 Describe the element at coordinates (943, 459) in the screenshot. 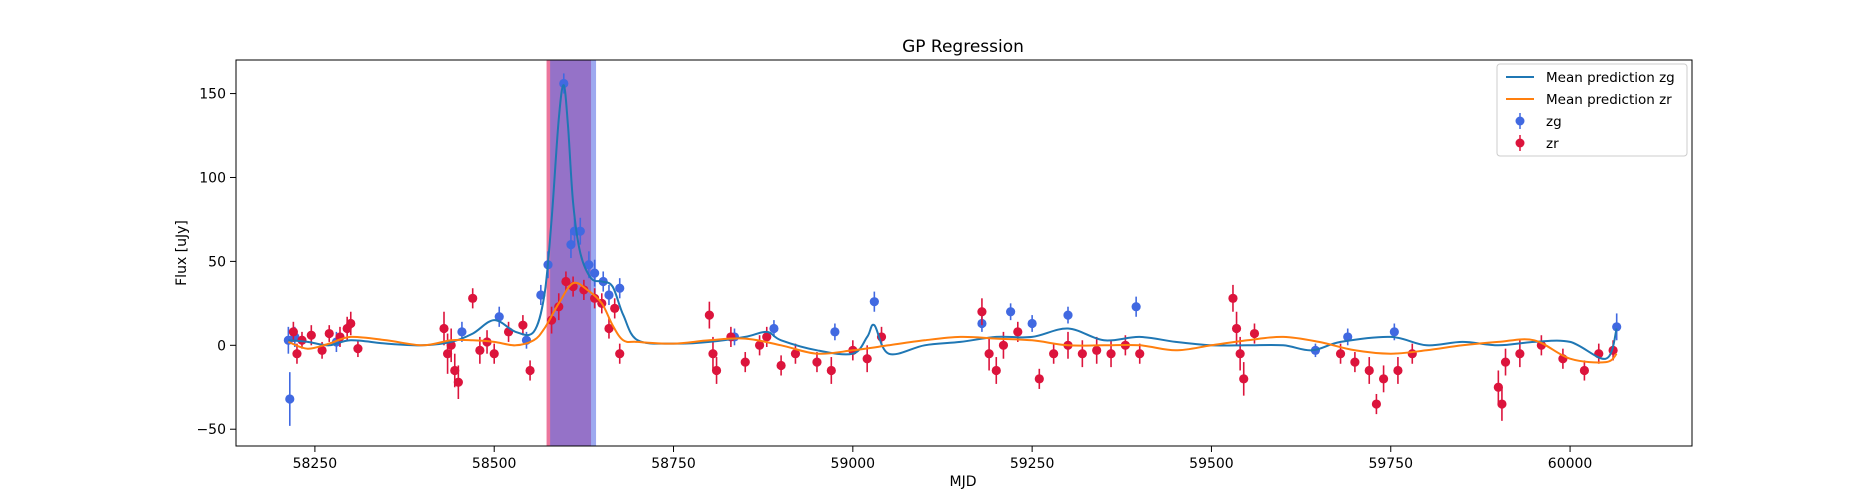

I see `x-axis: 58250 58500 58750 59000 59250 59500 59750 60000` at that location.